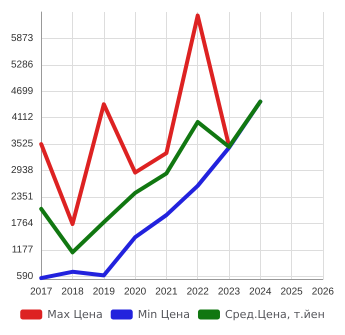  I want to click on x-tick-label: 2022, so click(198, 292).